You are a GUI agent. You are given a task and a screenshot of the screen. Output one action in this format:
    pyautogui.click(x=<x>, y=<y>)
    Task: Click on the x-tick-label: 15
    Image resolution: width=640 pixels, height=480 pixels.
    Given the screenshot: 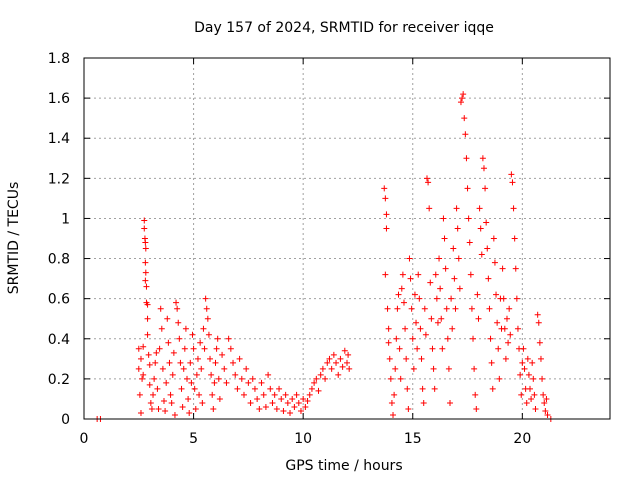 What is the action you would take?
    pyautogui.click(x=413, y=439)
    